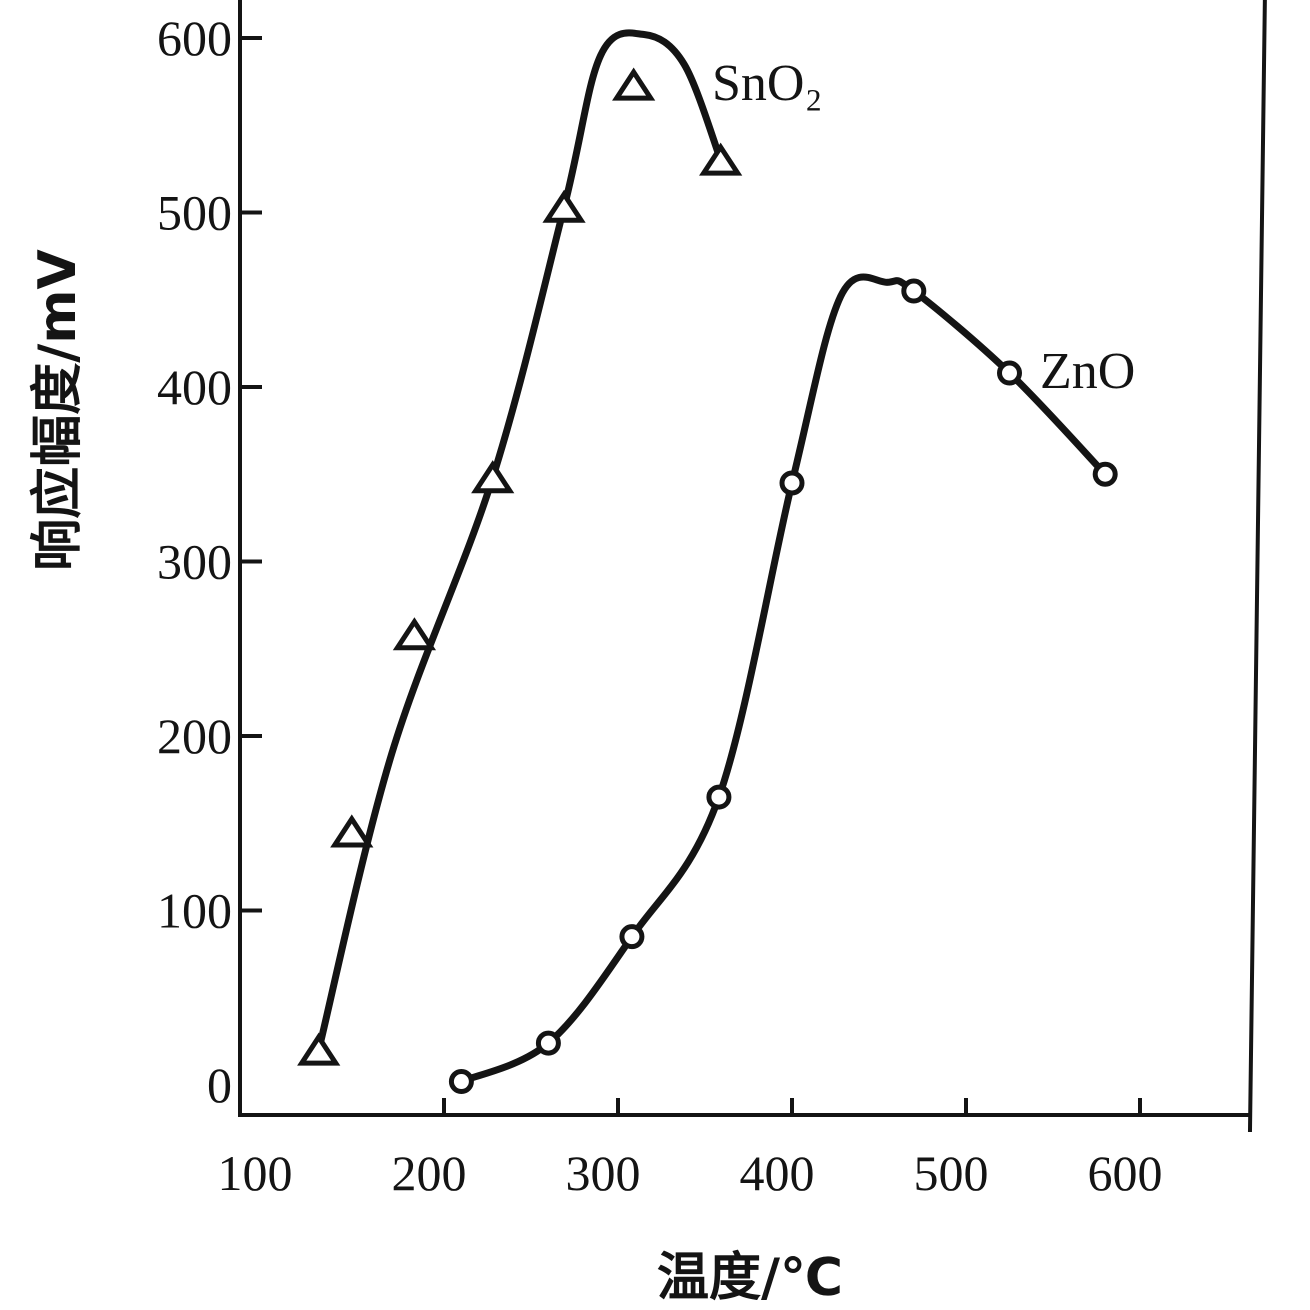 The height and width of the screenshot is (1310, 1310). What do you see at coordinates (255, 1173) in the screenshot?
I see `x-tick-label: 100` at bounding box center [255, 1173].